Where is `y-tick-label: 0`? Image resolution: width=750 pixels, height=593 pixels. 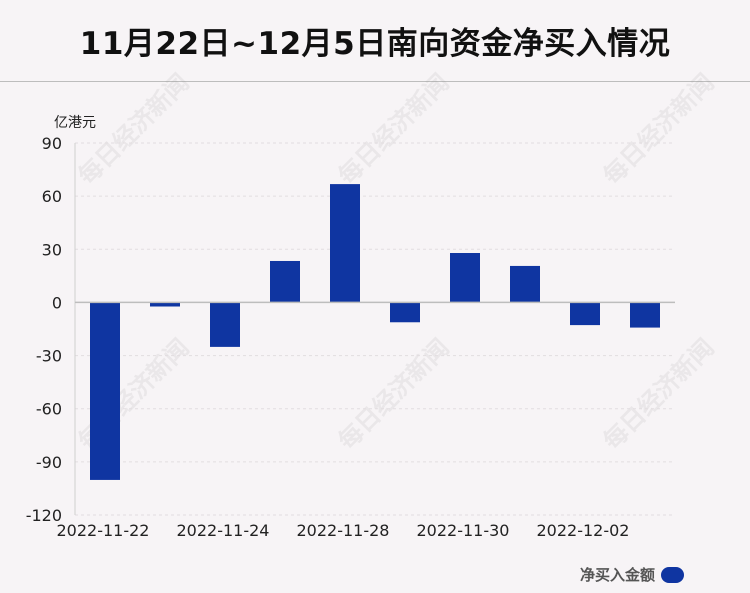 y-tick-label: 0 is located at coordinates (57, 302).